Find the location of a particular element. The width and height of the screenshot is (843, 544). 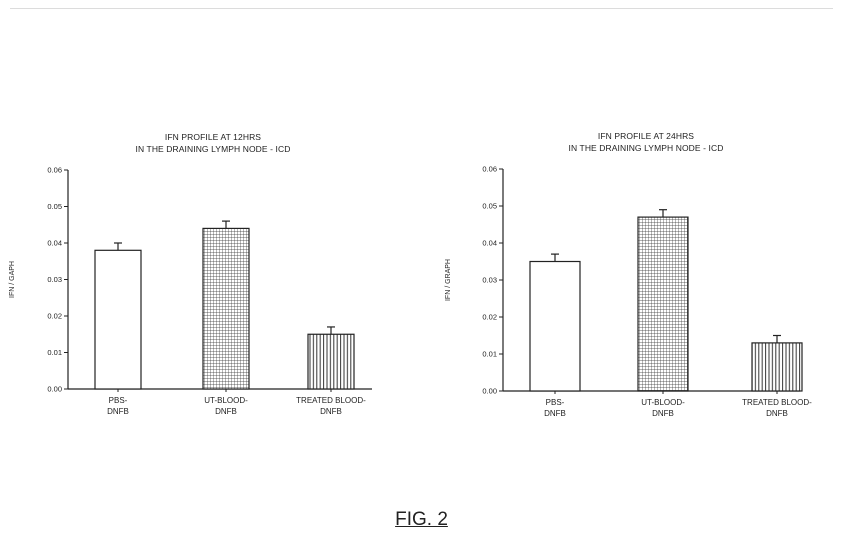

y-axis-label: IFN / GRAPH is located at coordinates (448, 280).